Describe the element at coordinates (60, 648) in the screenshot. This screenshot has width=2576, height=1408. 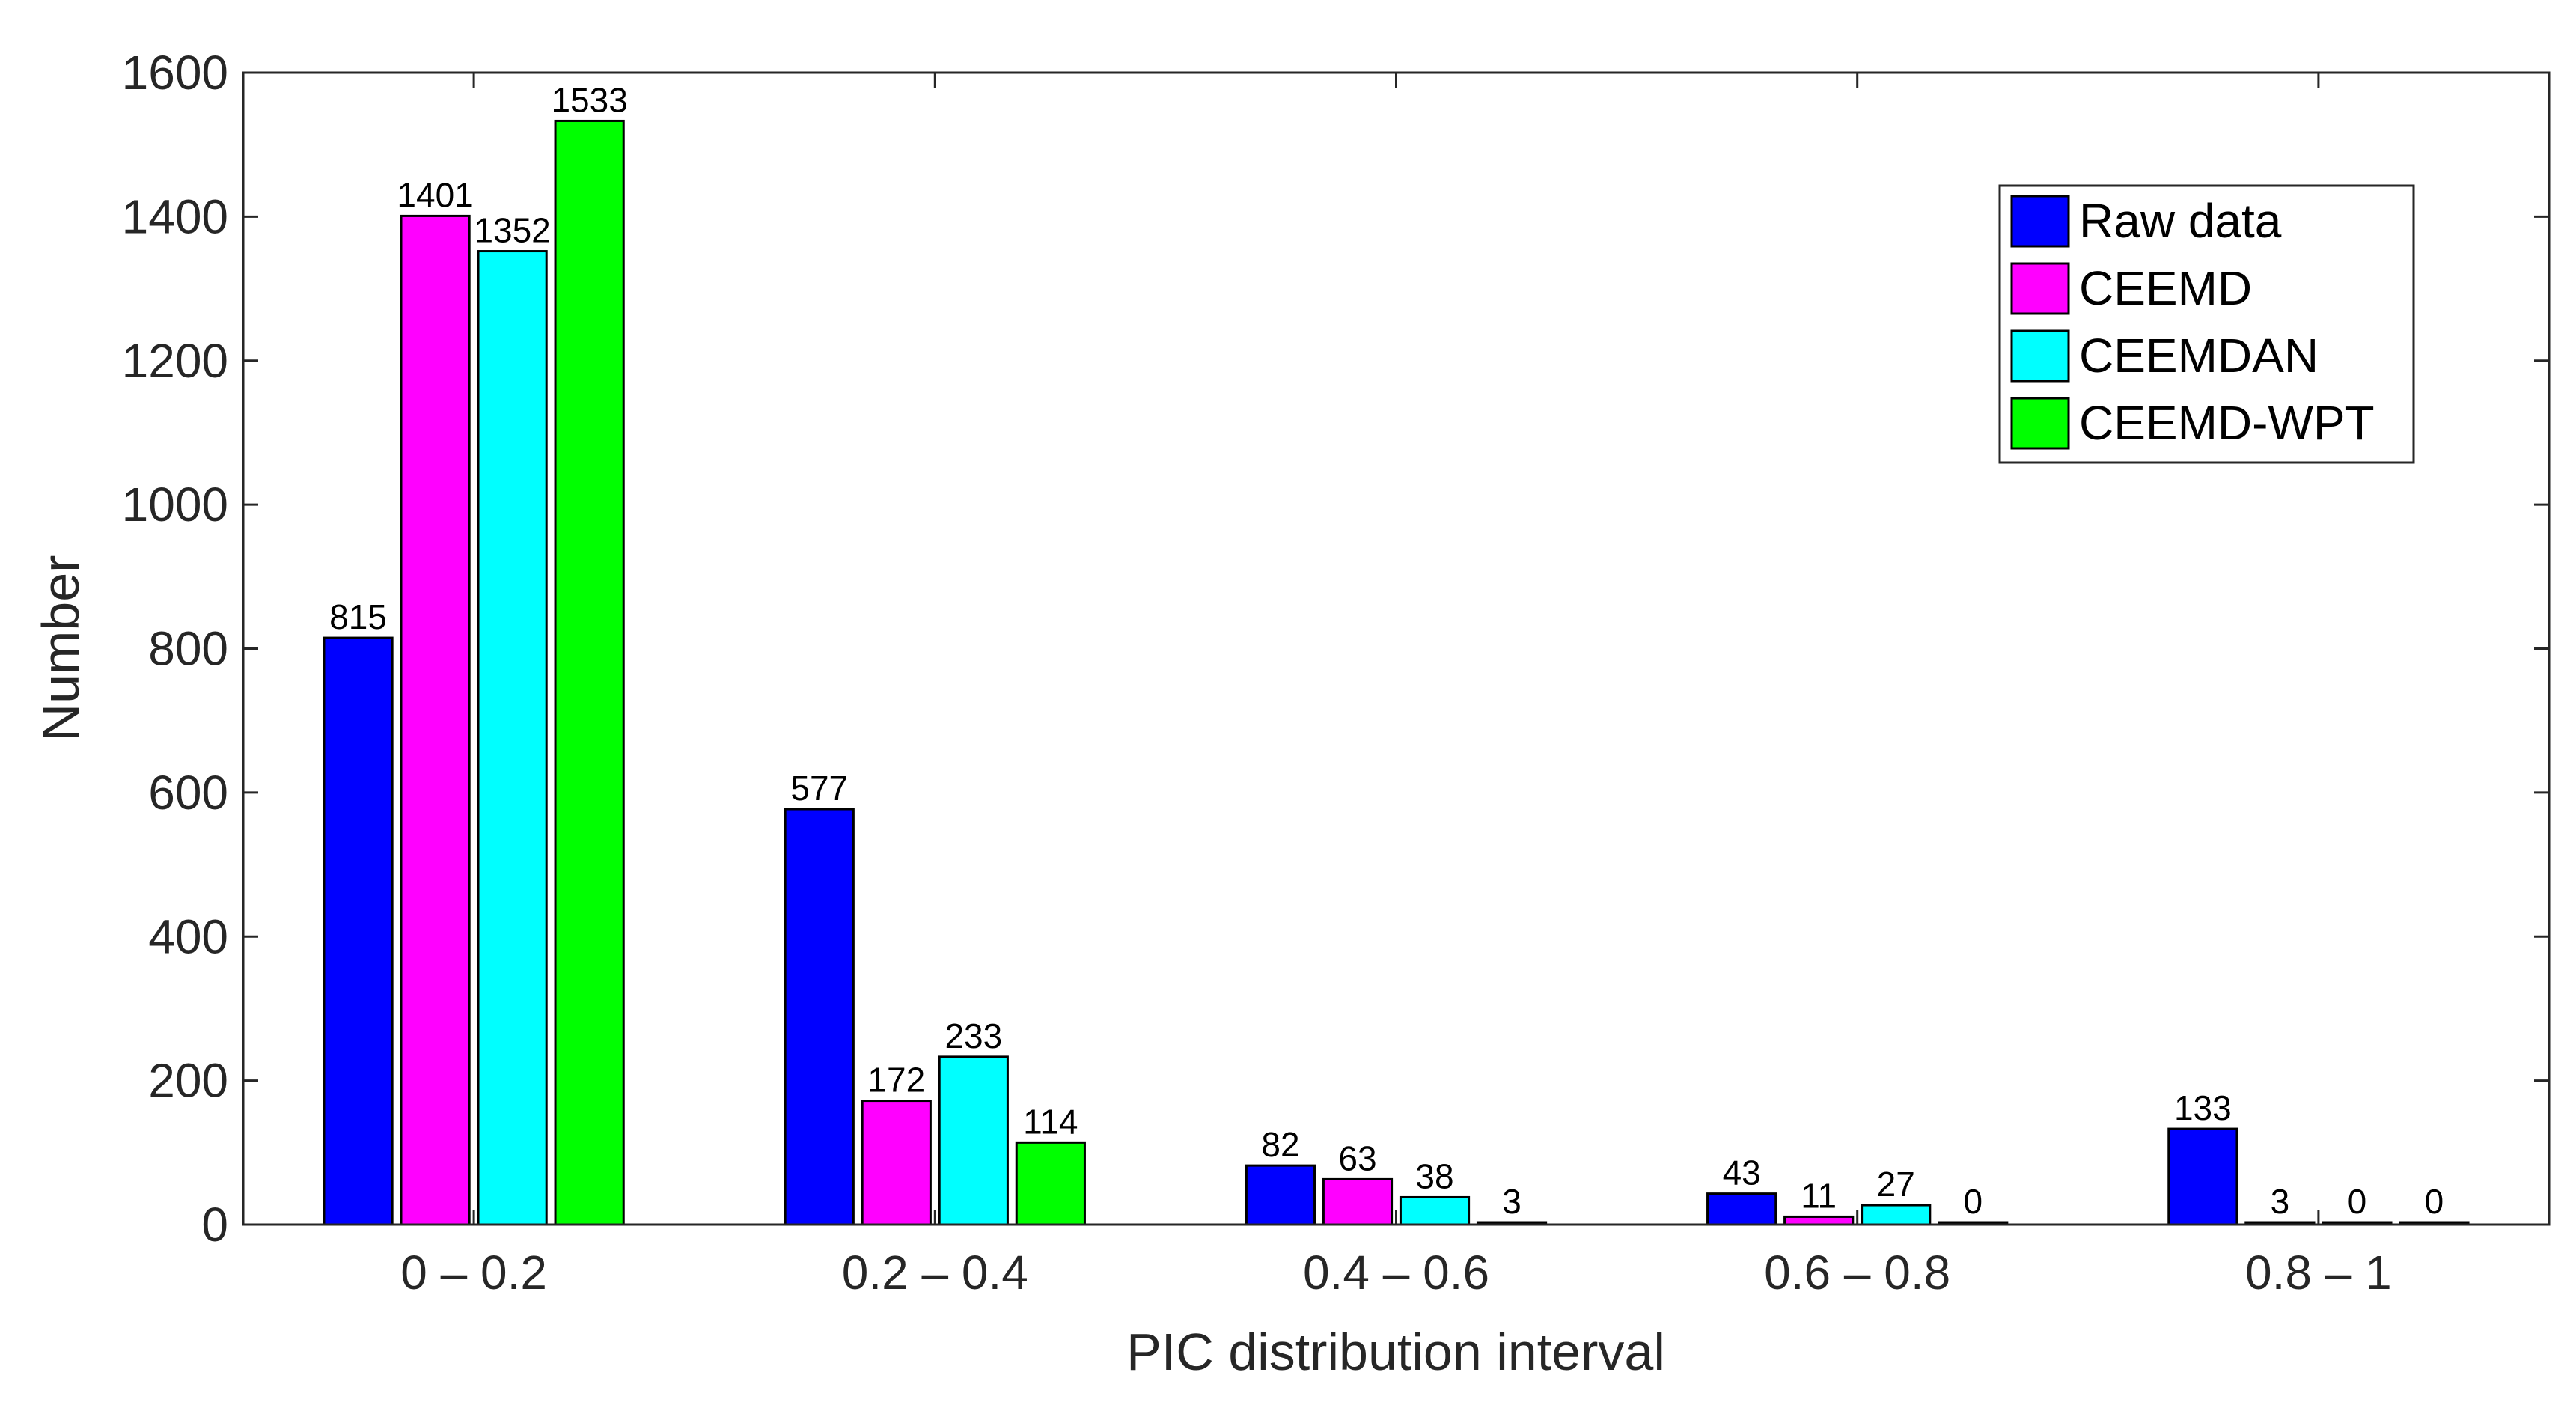
I see `y-axis-title: Number` at that location.